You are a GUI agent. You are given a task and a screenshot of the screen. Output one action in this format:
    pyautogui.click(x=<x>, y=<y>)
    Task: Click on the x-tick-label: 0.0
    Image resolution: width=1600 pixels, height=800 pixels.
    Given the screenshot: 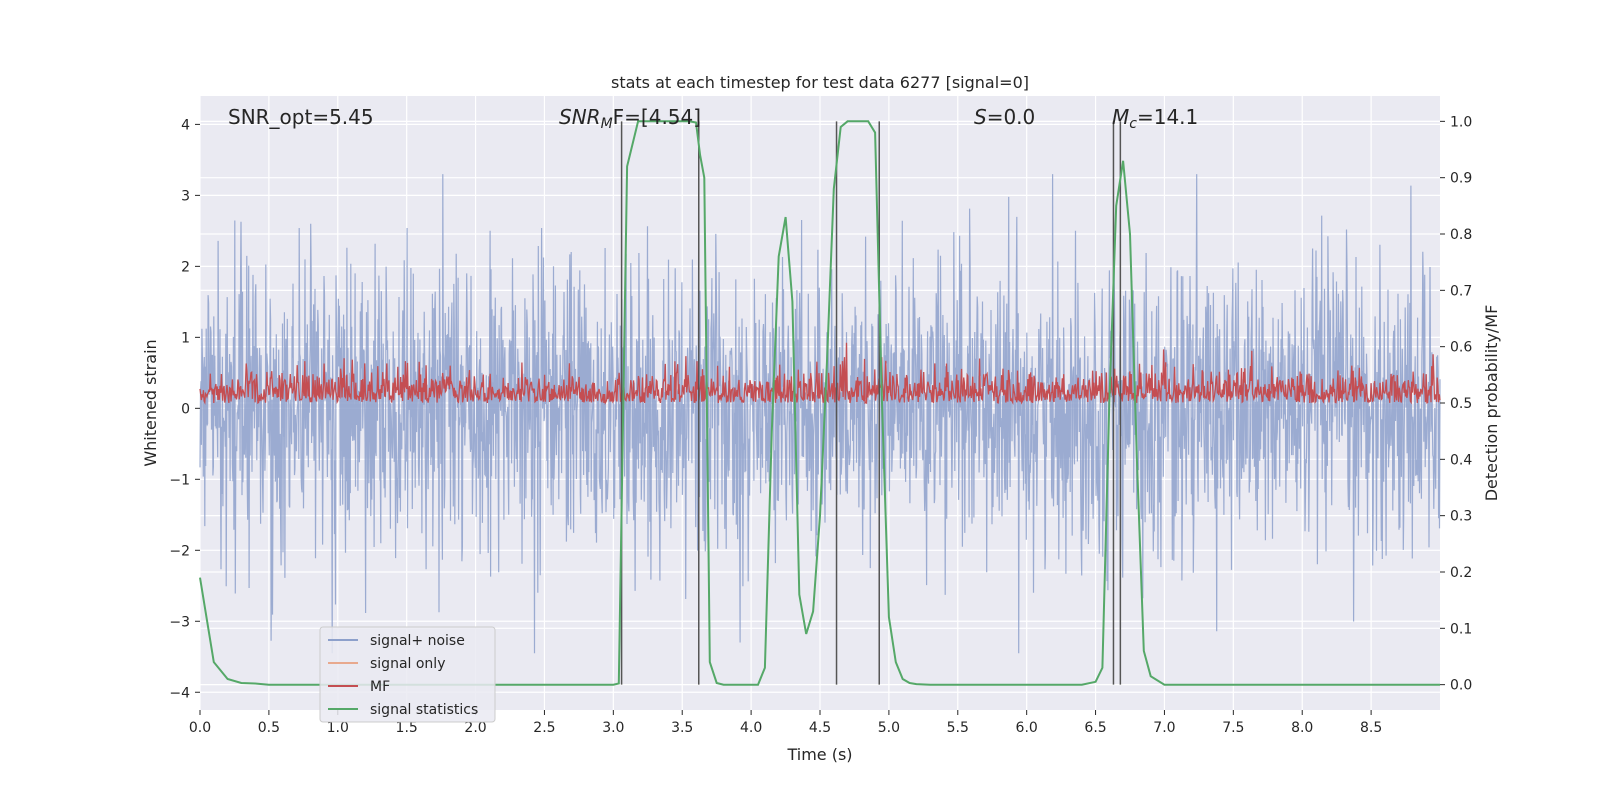 What is the action you would take?
    pyautogui.click(x=200, y=728)
    